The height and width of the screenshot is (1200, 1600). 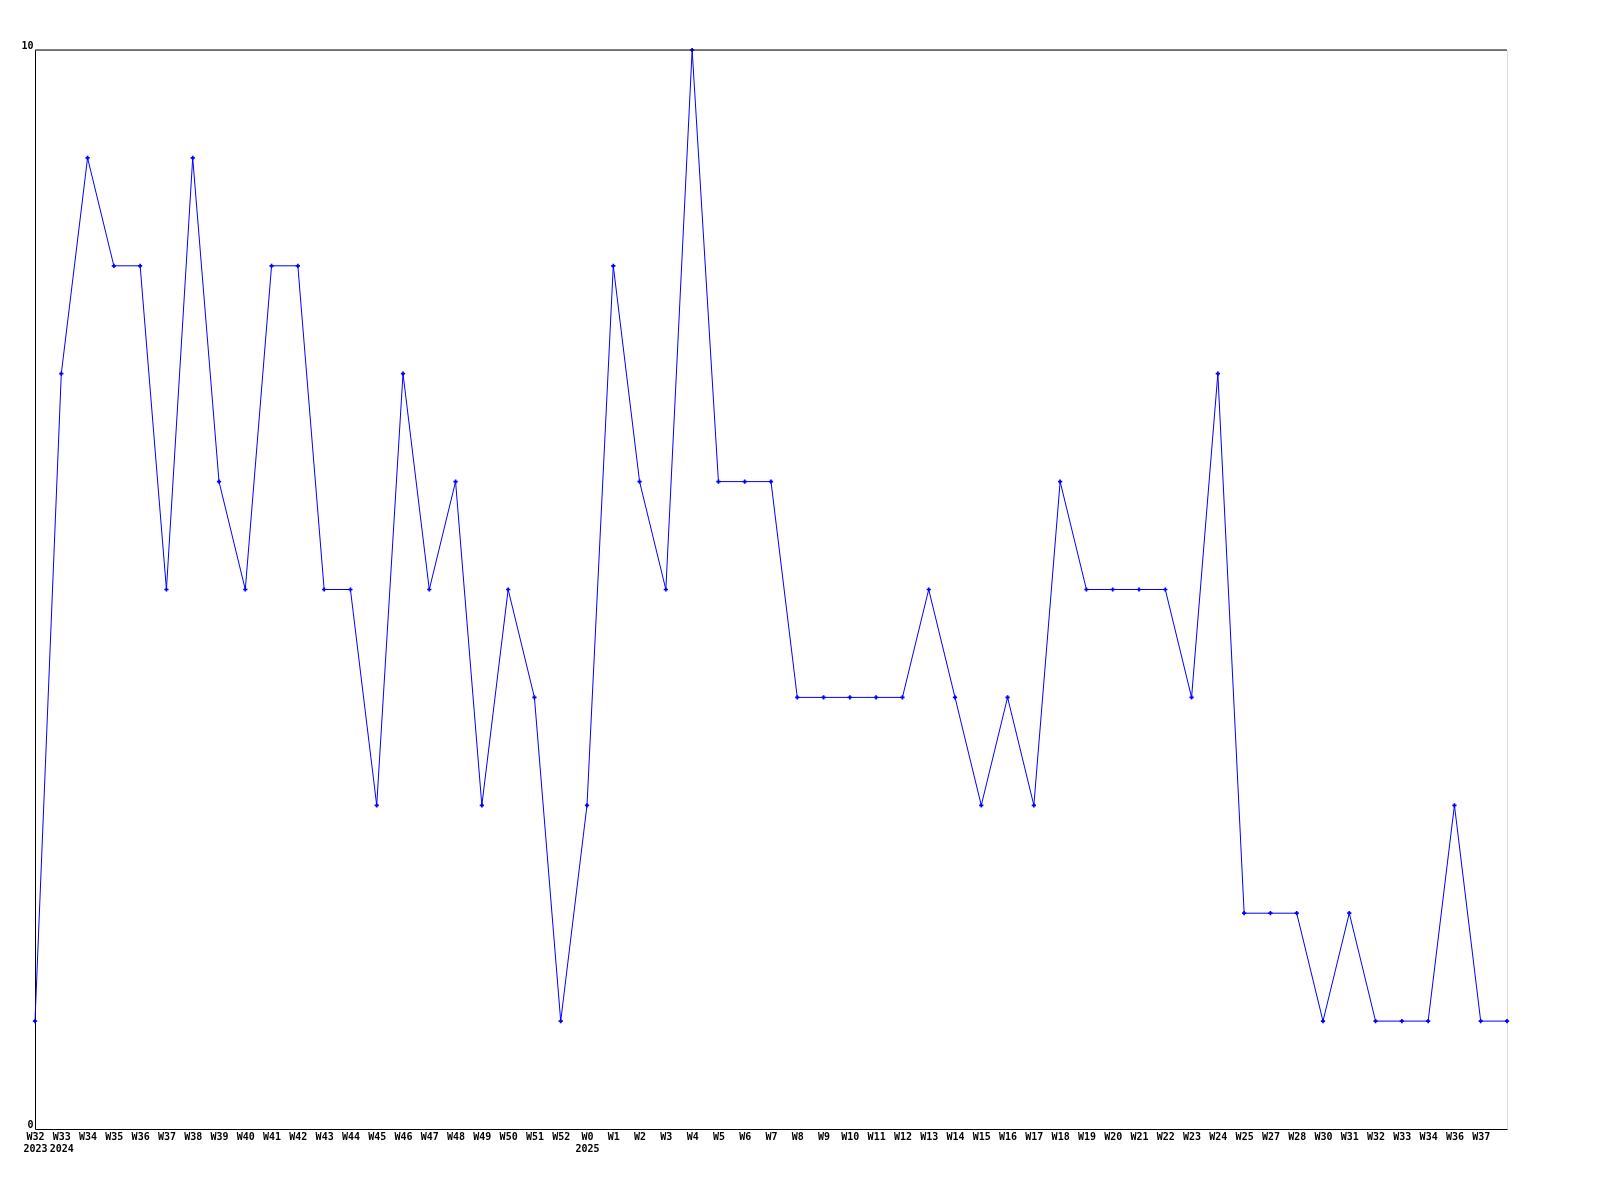 What do you see at coordinates (403, 1136) in the screenshot?
I see `x-tick-label: W46` at bounding box center [403, 1136].